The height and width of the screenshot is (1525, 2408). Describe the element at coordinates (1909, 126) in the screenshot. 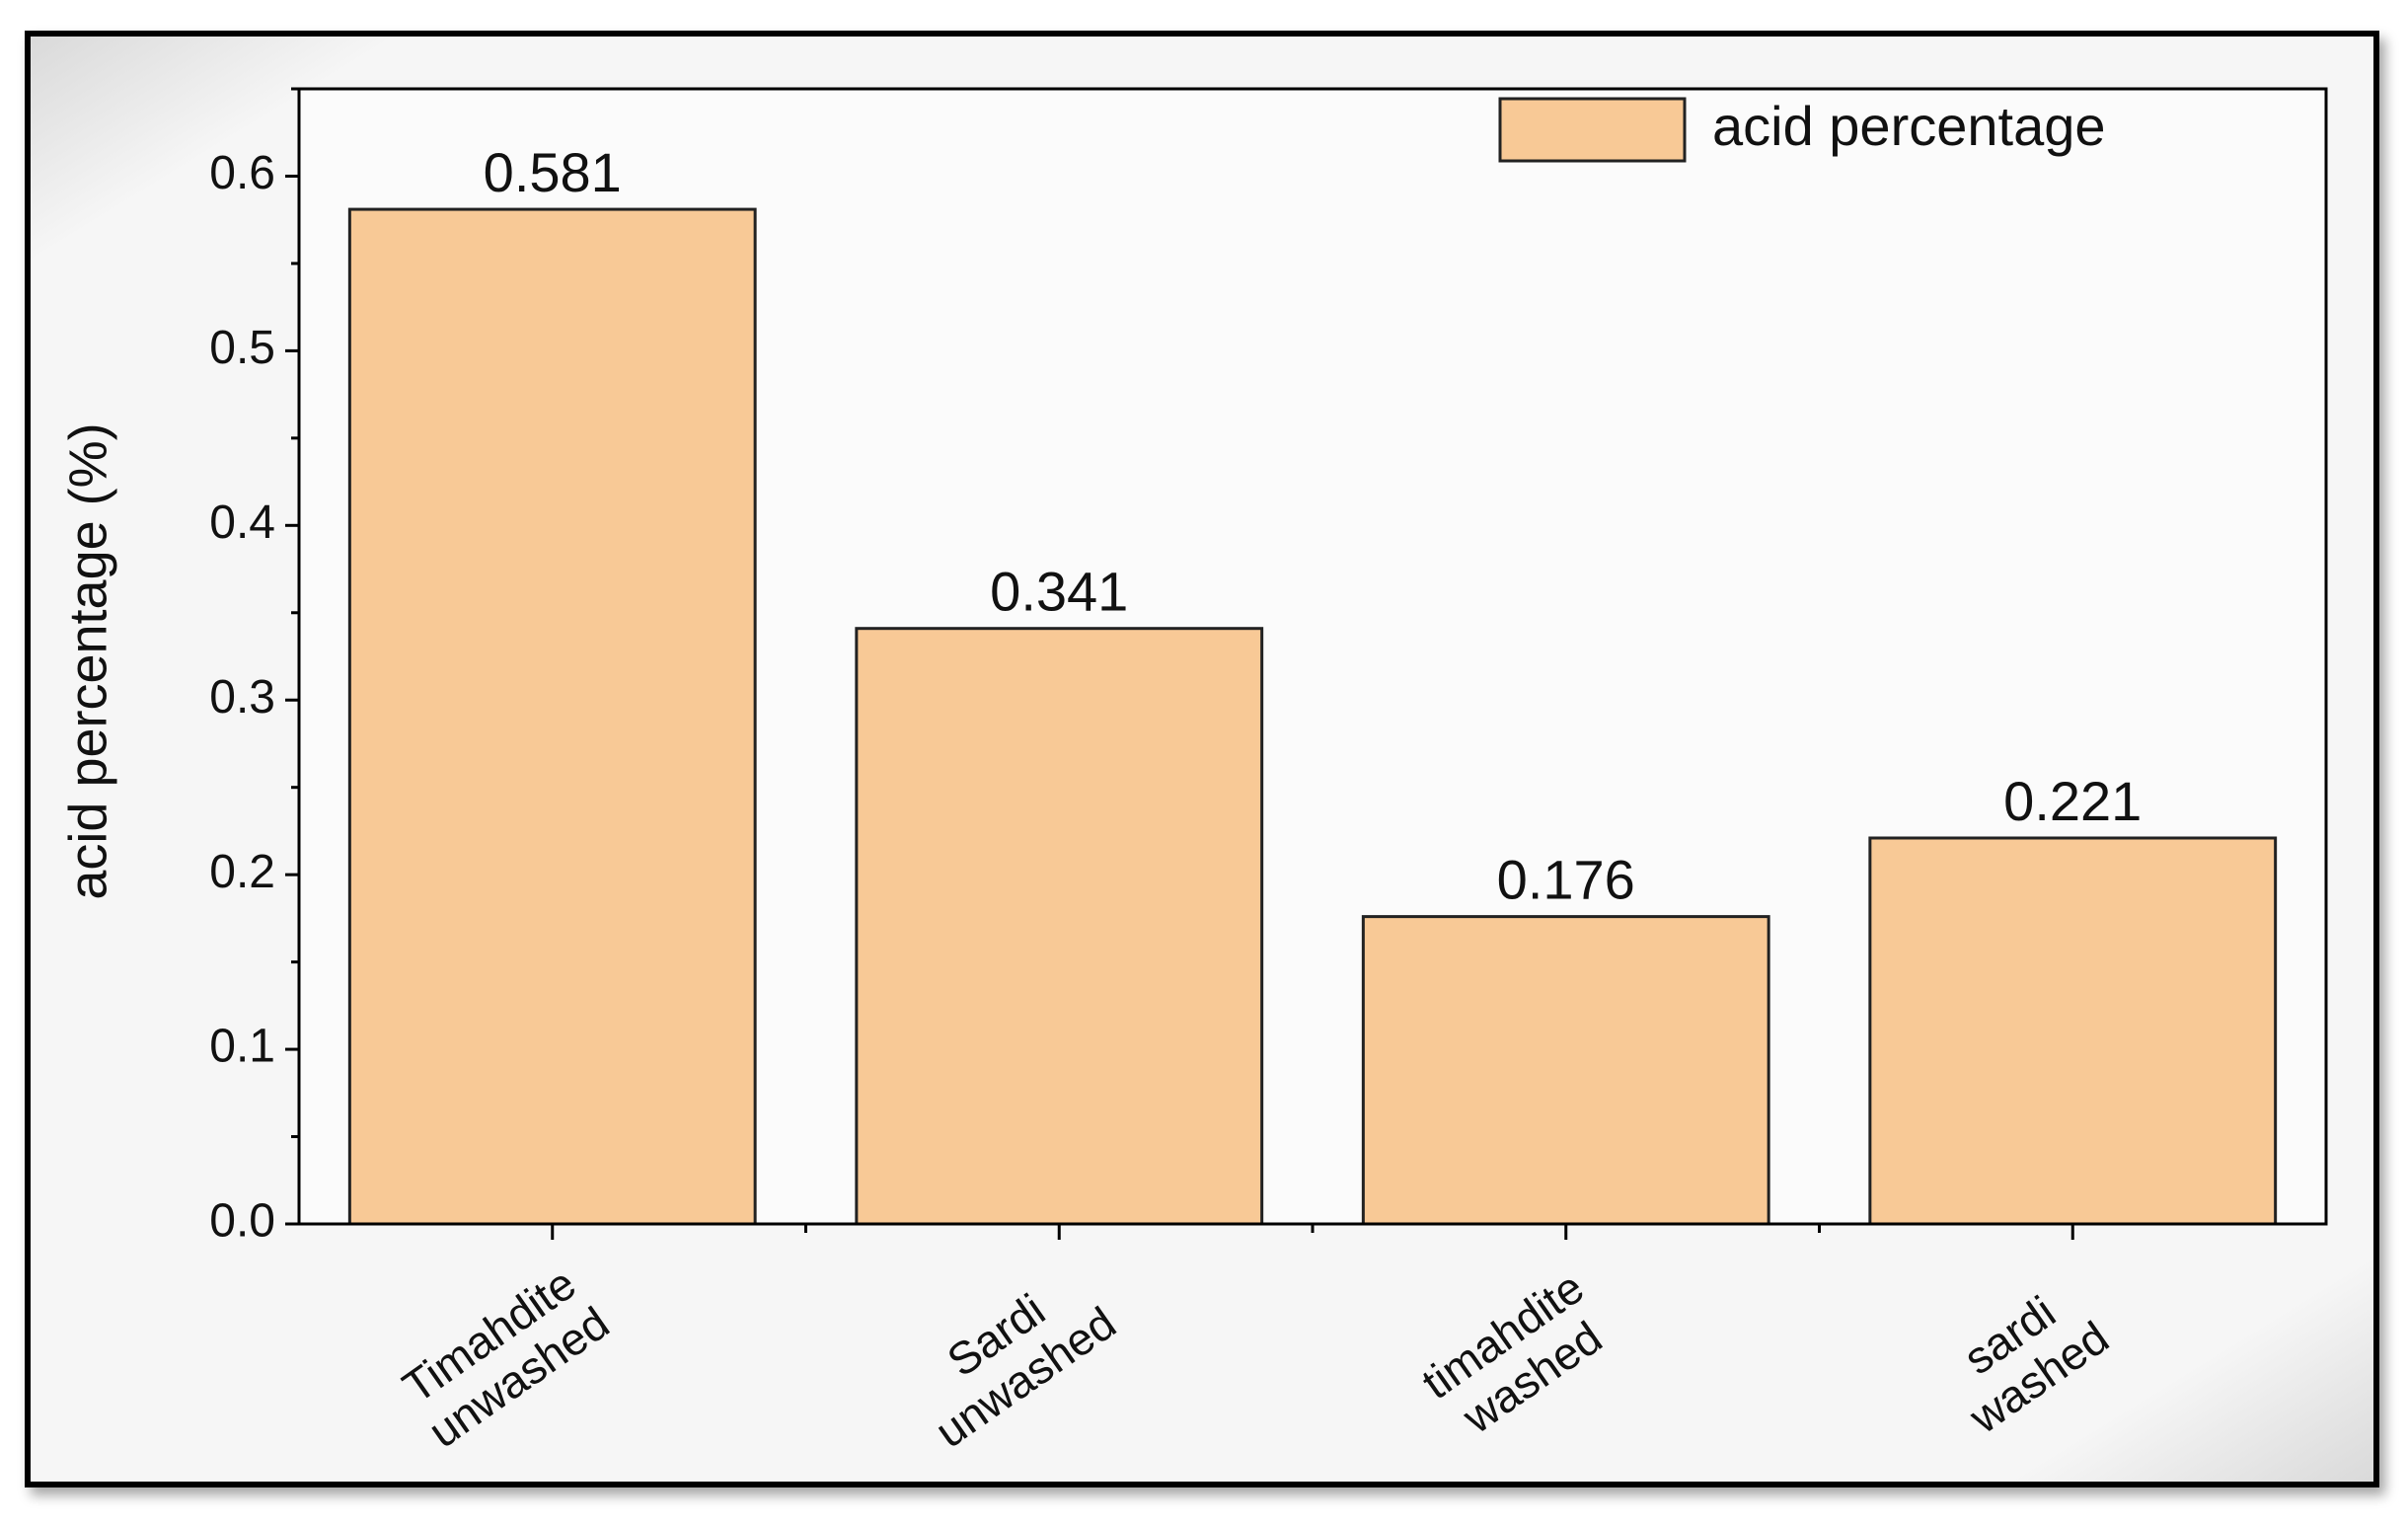

I see `legend-label: acid percentage` at that location.